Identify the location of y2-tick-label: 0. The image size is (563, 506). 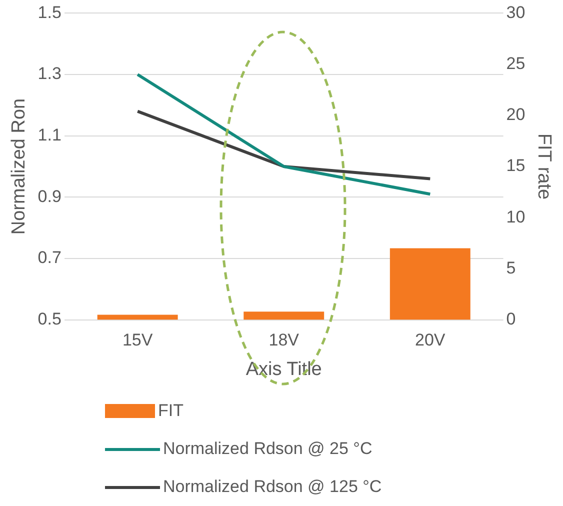
(511, 318).